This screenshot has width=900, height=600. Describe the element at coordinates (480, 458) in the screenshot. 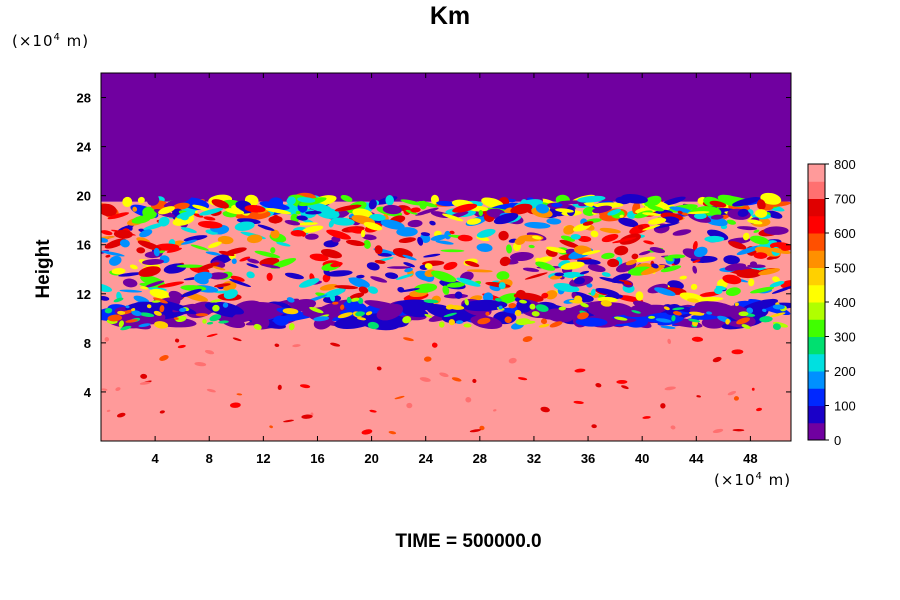

I see `x-tick-label: 28` at that location.